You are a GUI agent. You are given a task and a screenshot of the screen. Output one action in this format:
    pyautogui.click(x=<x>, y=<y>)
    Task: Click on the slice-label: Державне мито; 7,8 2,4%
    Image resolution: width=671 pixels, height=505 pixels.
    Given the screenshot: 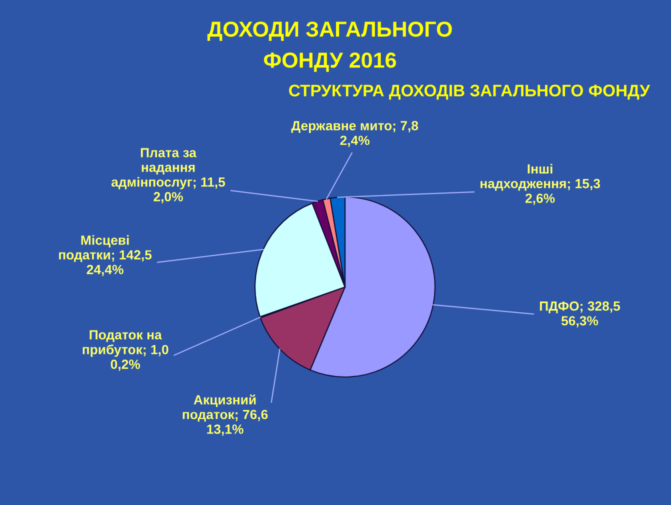 What is the action you would take?
    pyautogui.click(x=354, y=134)
    